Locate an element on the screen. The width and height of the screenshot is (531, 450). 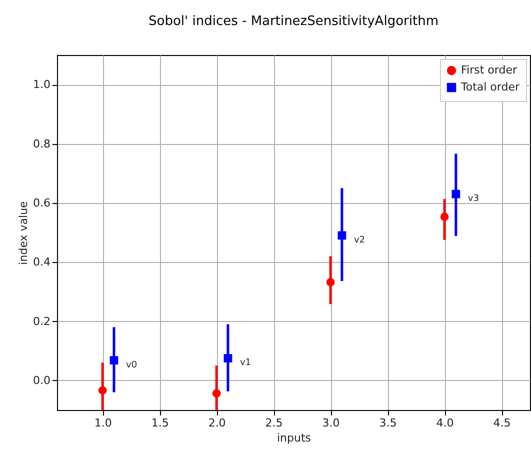
x-tick-label: 3.5 is located at coordinates (388, 423).